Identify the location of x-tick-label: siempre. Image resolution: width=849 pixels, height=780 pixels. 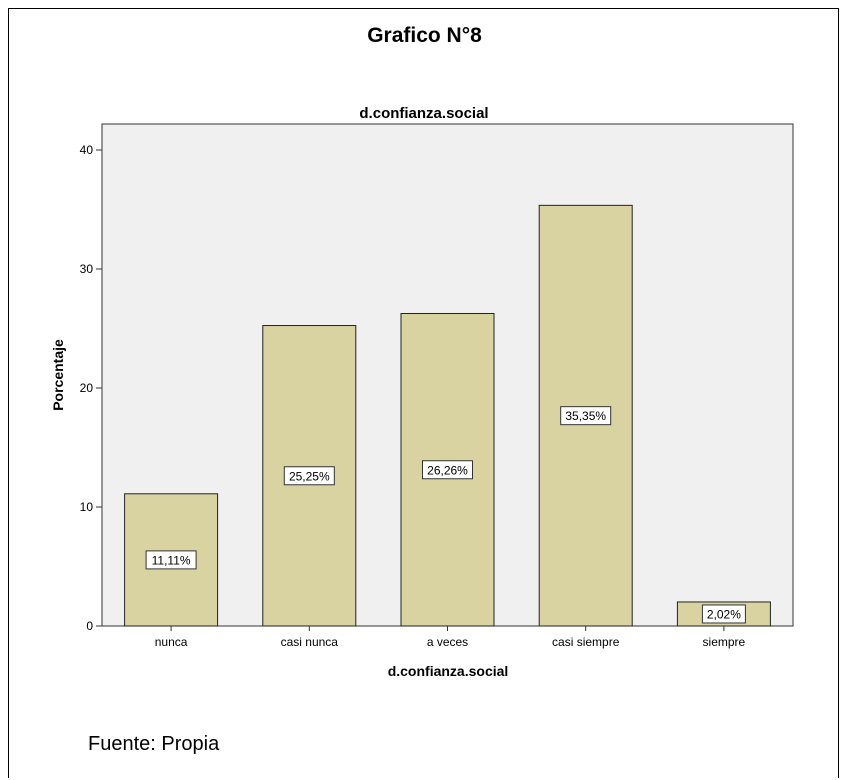
(724, 642).